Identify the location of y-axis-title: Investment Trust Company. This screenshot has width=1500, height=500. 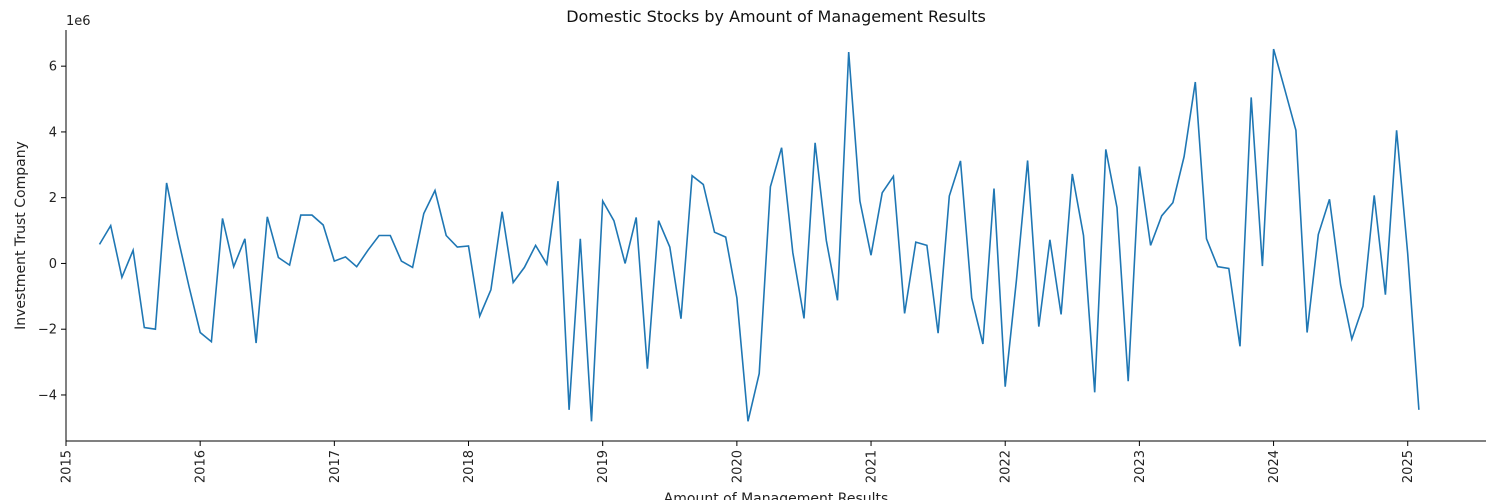
(21, 235).